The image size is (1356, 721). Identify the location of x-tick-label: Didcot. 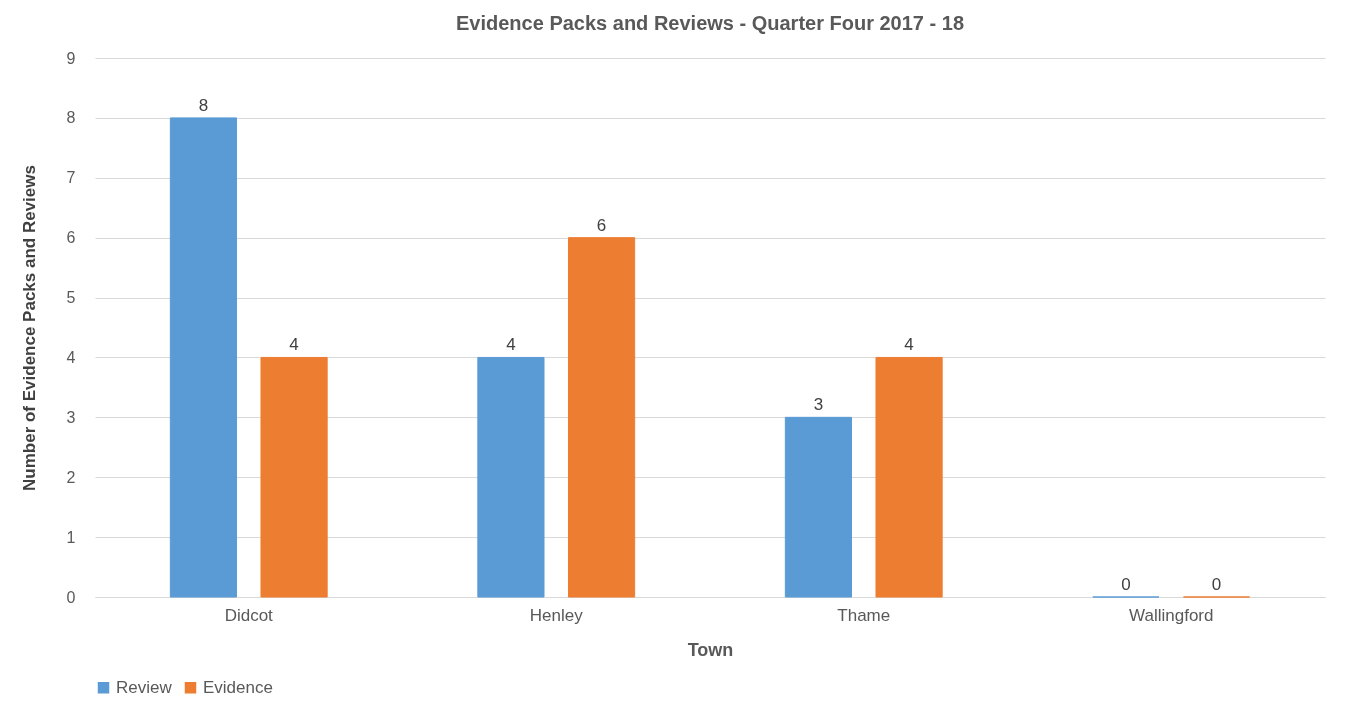
(249, 615).